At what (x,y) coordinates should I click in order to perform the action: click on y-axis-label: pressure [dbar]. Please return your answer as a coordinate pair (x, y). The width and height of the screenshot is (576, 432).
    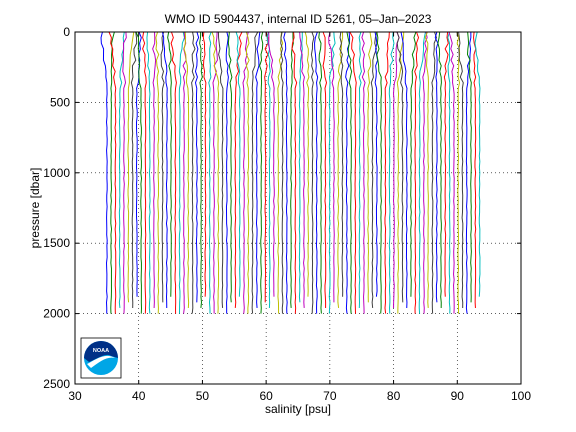
    Looking at the image, I should click on (35, 208).